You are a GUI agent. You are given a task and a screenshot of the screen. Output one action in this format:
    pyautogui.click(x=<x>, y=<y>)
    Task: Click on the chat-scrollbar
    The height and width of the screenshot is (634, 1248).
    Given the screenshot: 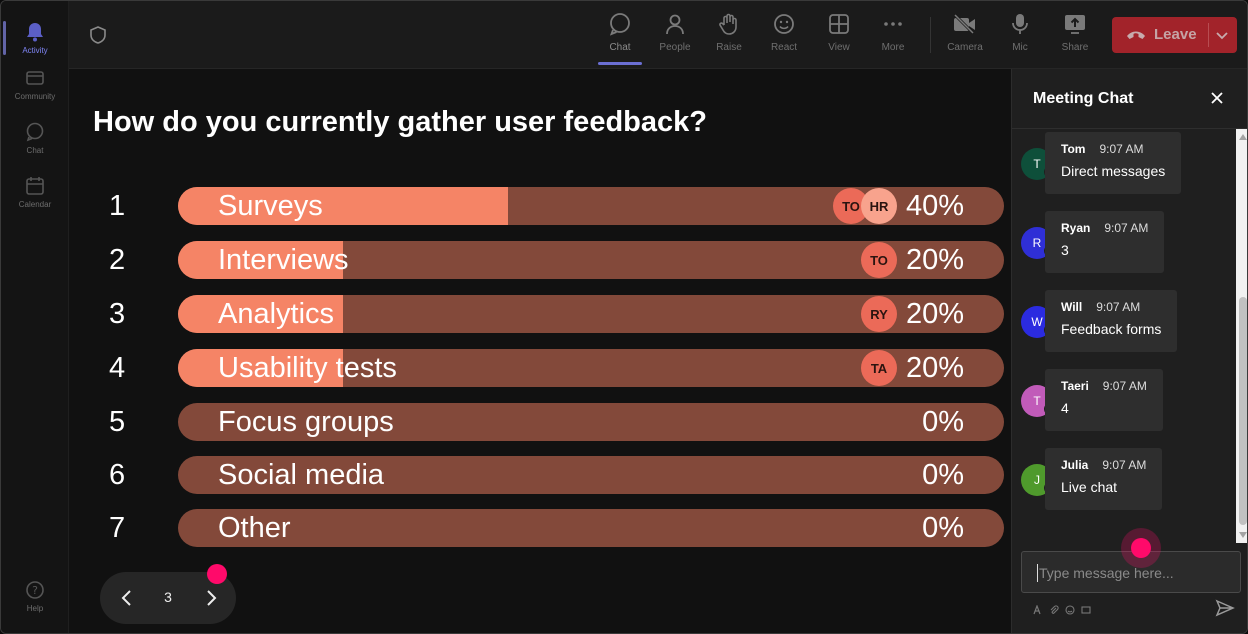 What is the action you would take?
    pyautogui.click(x=1241, y=336)
    